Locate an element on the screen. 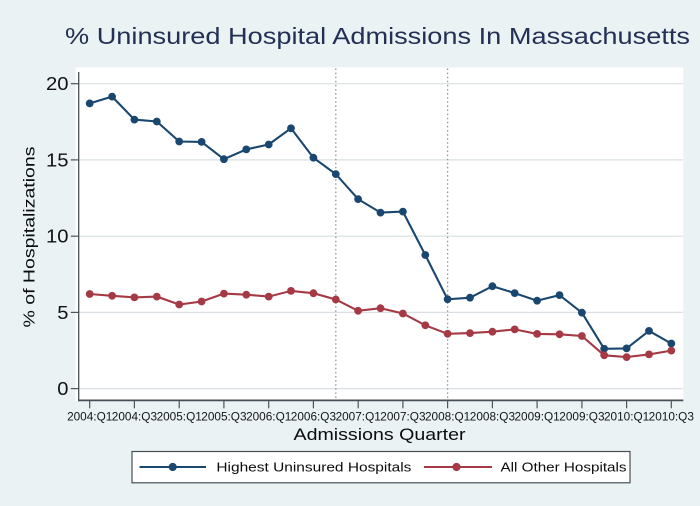 The width and height of the screenshot is (700, 506). svg-text: All Other Hospitals is located at coordinates (564, 467).